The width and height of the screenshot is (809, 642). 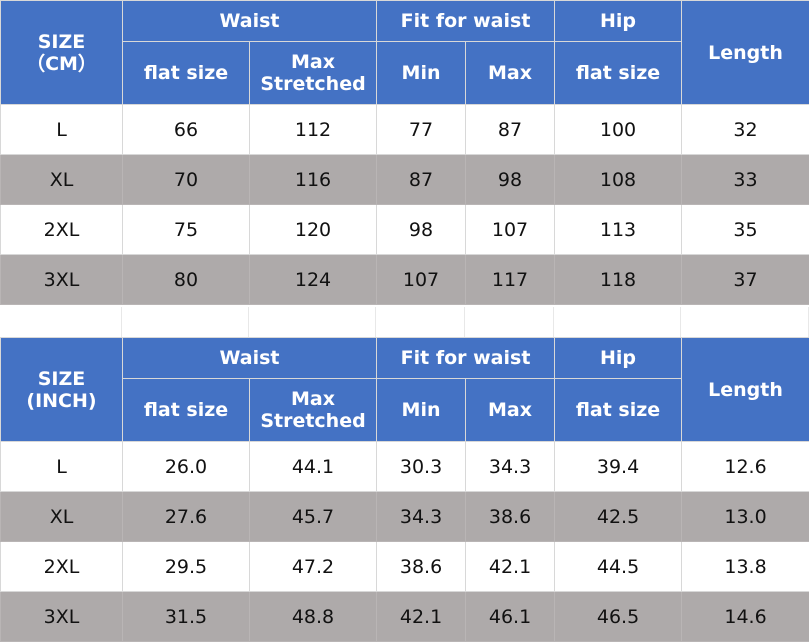 What do you see at coordinates (745, 230) in the screenshot?
I see `value-cell: 35` at bounding box center [745, 230].